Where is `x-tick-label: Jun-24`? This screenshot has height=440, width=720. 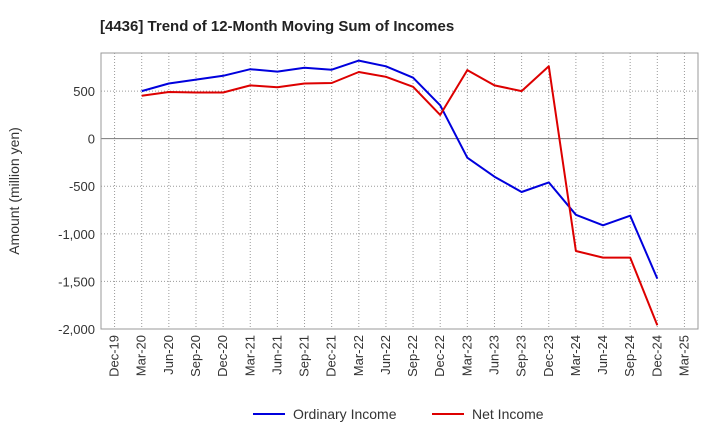 x-tick-label: Jun-24 is located at coordinates (602, 355).